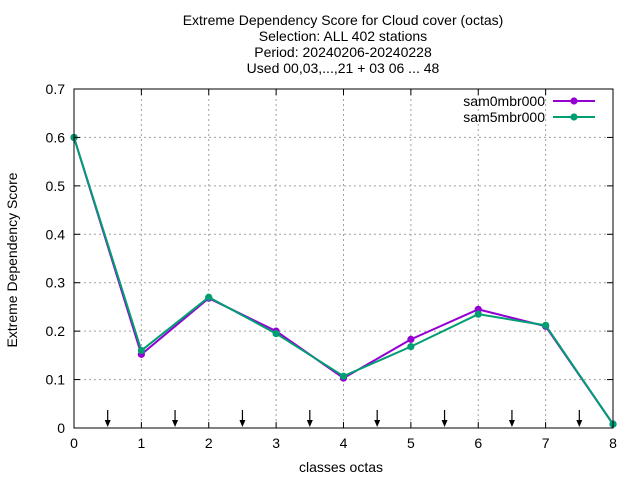  What do you see at coordinates (56, 137) in the screenshot?
I see `y-tick-label: 0.6` at bounding box center [56, 137].